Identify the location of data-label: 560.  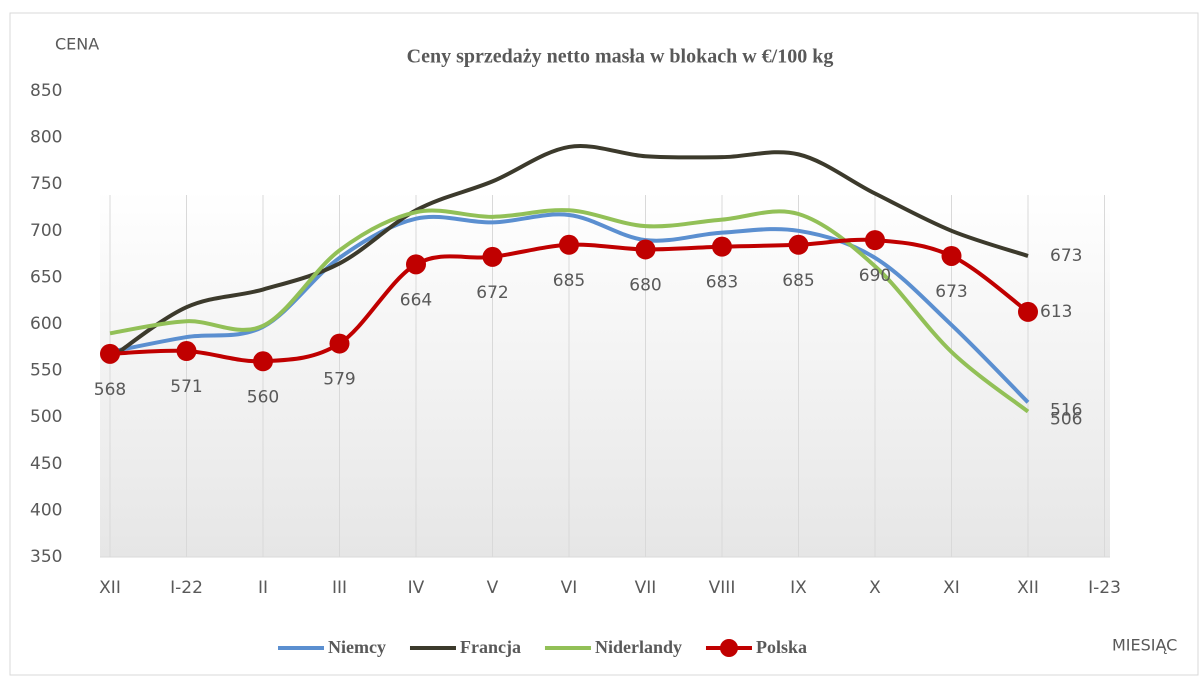
(263, 397).